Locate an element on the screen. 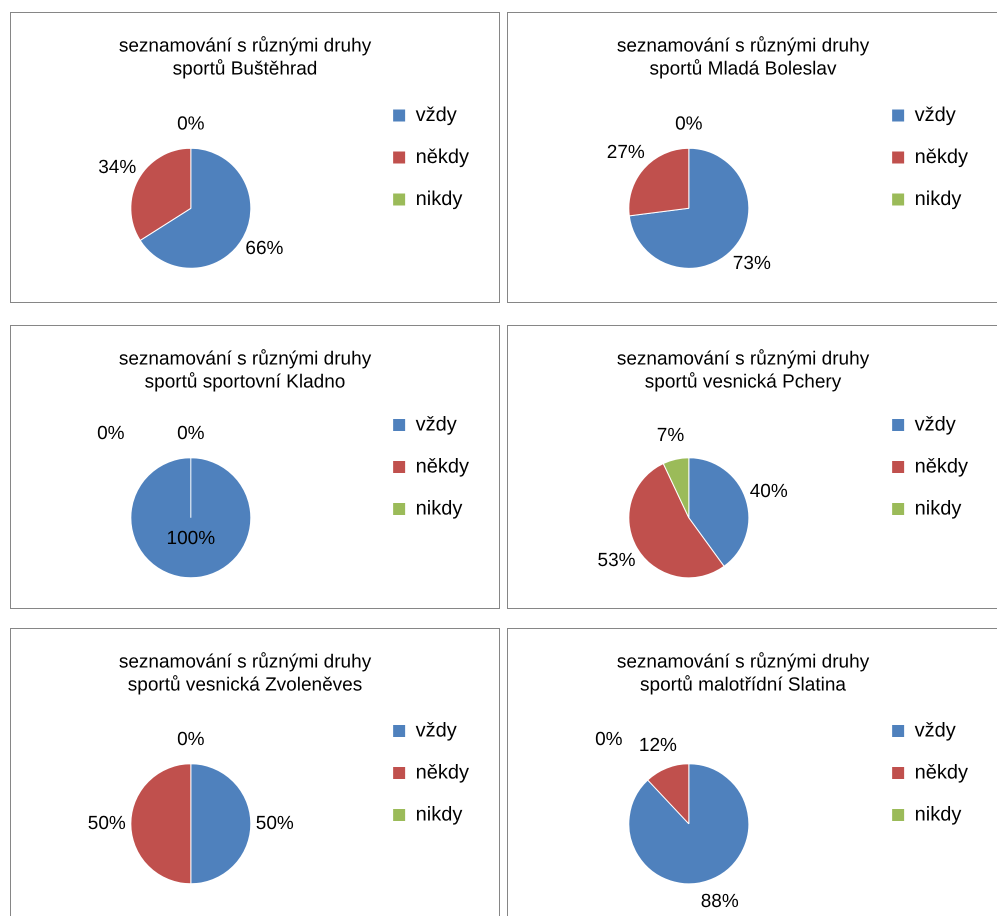 Image resolution: width=997 pixels, height=916 pixels. data-label: 40% is located at coordinates (769, 491).